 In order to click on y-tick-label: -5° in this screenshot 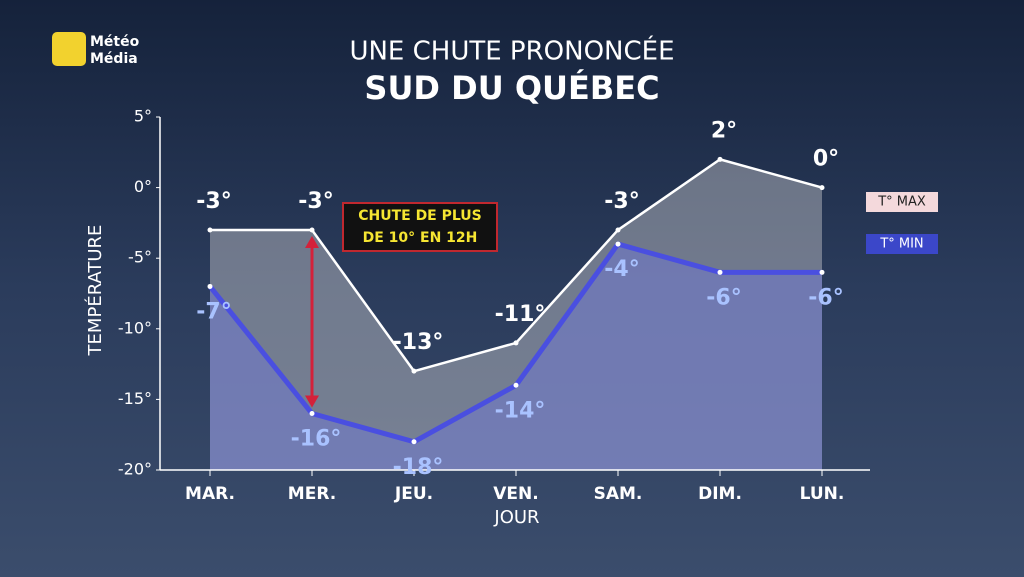, I will do `click(140, 257)`.